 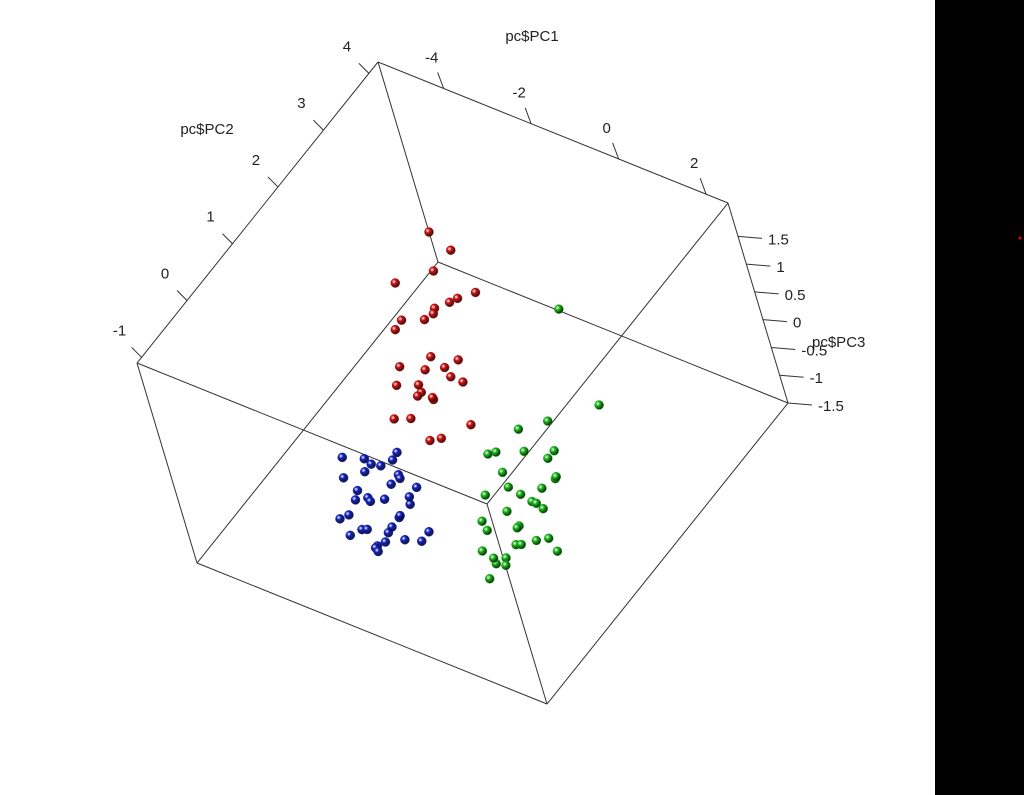 I want to click on z-axis-label: pc$PC3, so click(x=838, y=342).